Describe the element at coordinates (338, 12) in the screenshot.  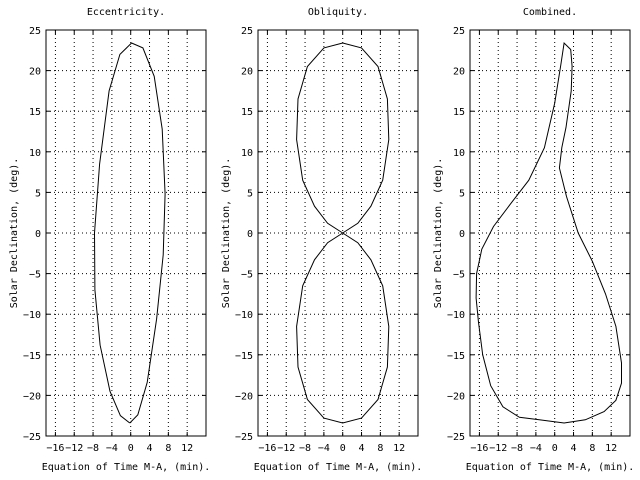
I see `chart-title: Obliquity.` at that location.